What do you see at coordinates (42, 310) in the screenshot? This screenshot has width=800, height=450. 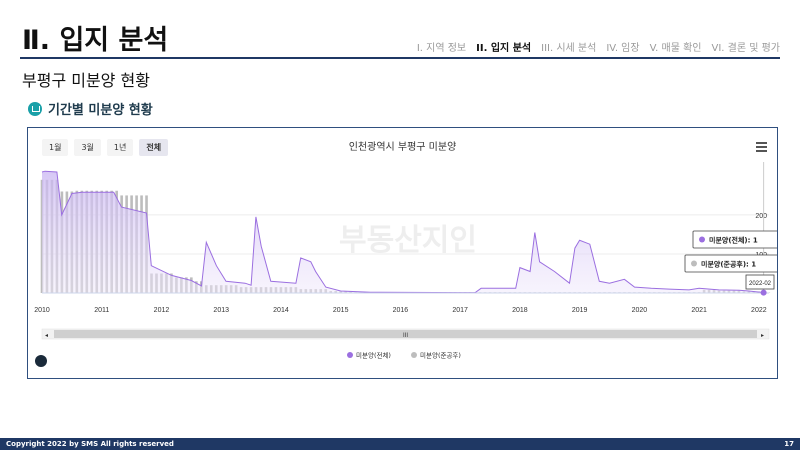 I see `x-tick-label: 2010` at bounding box center [42, 310].